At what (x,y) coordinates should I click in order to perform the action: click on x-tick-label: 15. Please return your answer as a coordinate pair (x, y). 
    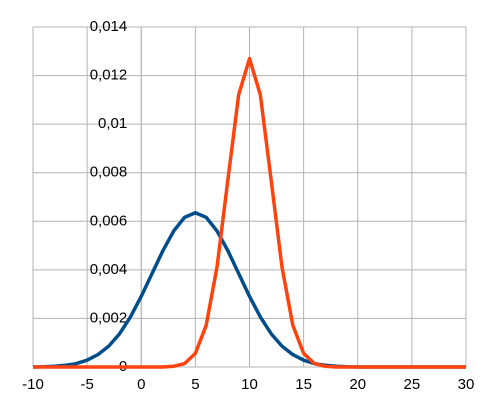
    Looking at the image, I should click on (303, 384).